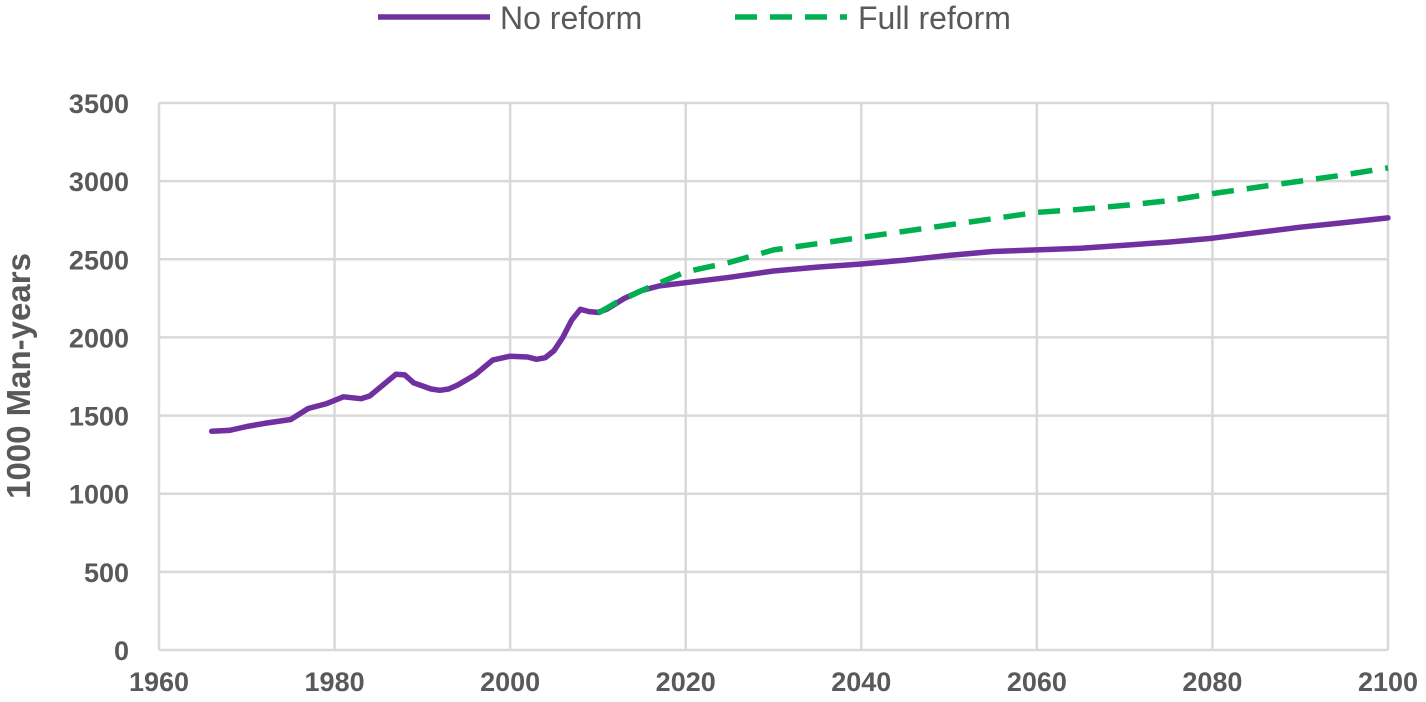 The image size is (1426, 702). I want to click on x-tick-label: 2080, so click(1212, 682).